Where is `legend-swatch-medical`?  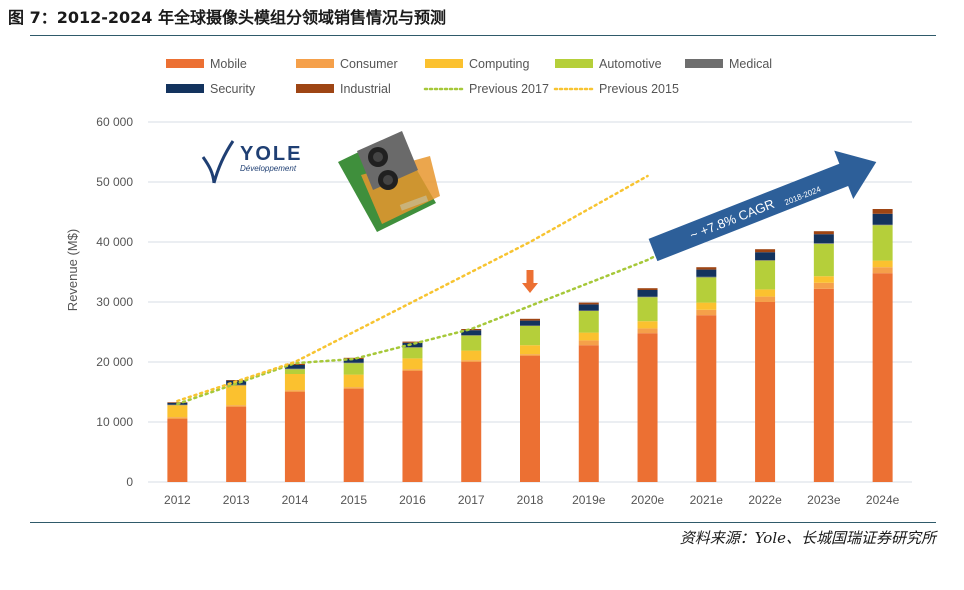 legend-swatch-medical is located at coordinates (704, 63).